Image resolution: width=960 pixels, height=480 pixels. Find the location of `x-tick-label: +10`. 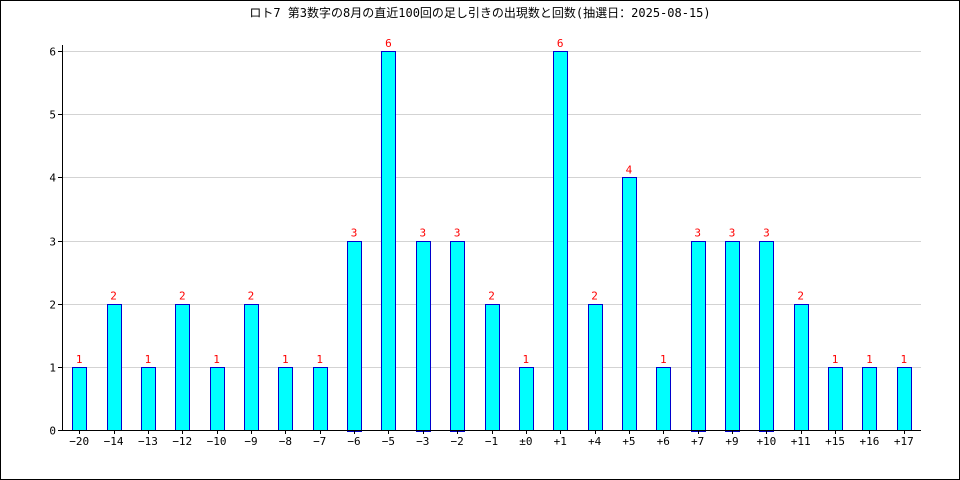

x-tick-label: +10 is located at coordinates (766, 441).